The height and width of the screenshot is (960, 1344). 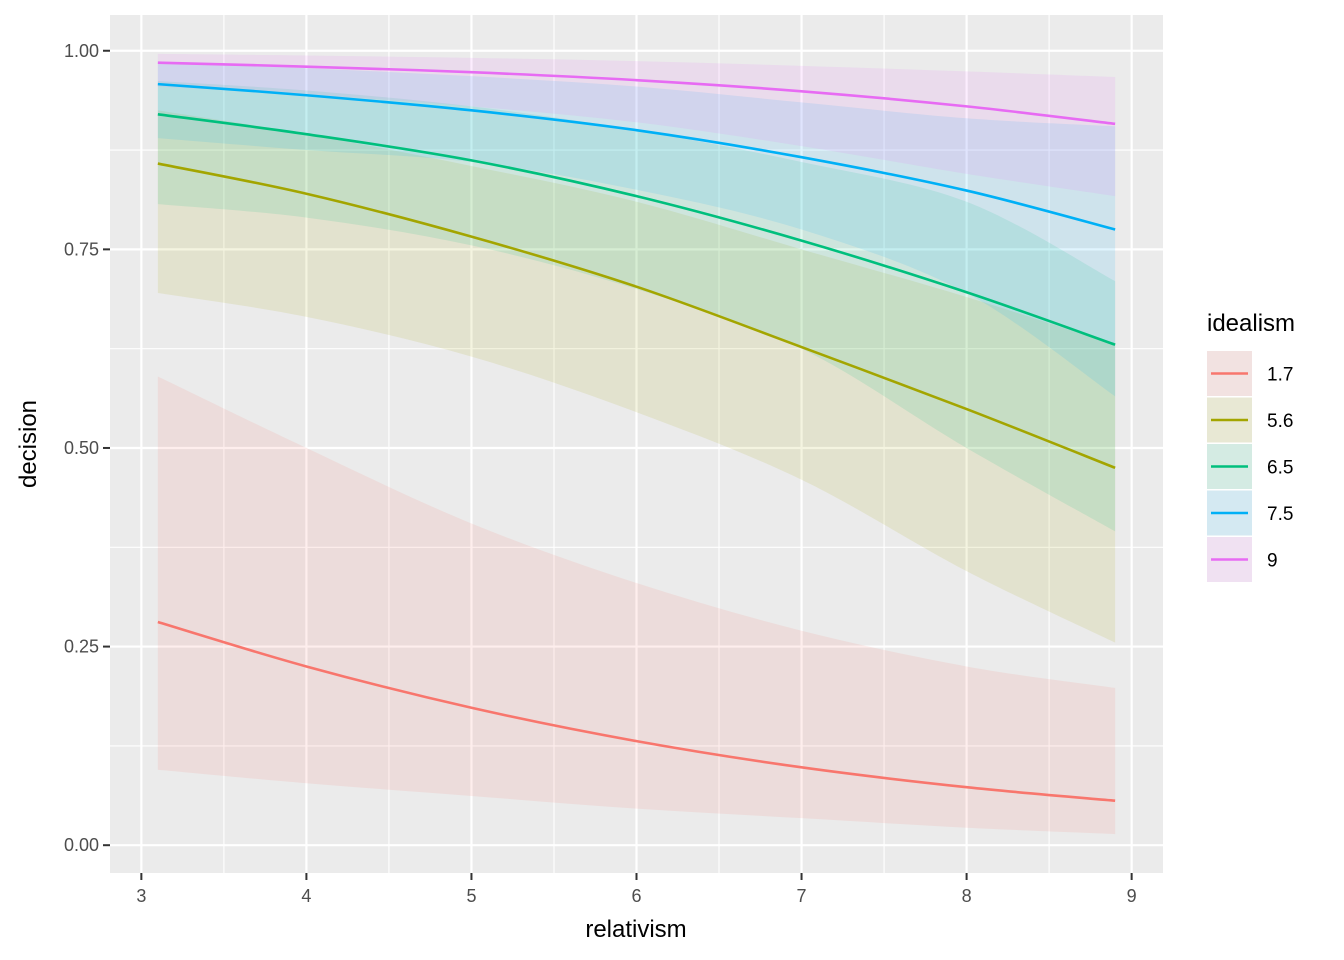 What do you see at coordinates (141, 896) in the screenshot?
I see `x-tick-label: 3` at bounding box center [141, 896].